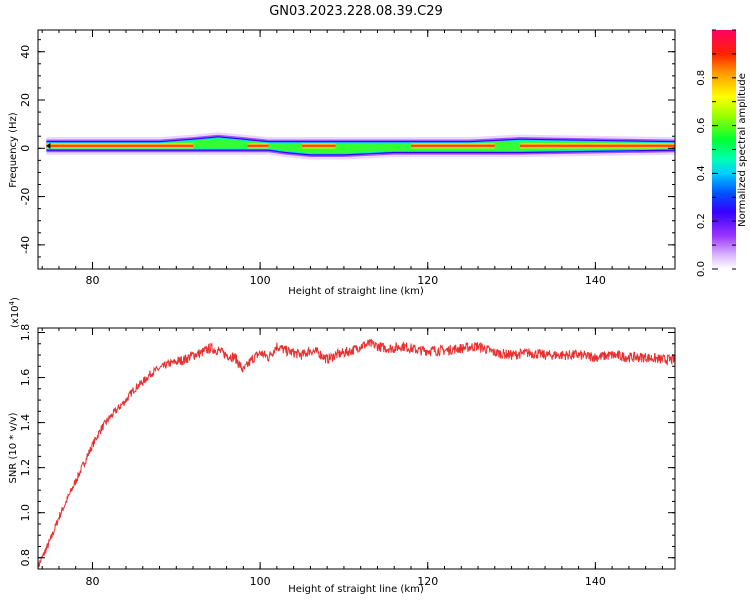 This screenshot has width=750, height=600. I want to click on snr-xlabel: Height of straight line (km), so click(356, 589).